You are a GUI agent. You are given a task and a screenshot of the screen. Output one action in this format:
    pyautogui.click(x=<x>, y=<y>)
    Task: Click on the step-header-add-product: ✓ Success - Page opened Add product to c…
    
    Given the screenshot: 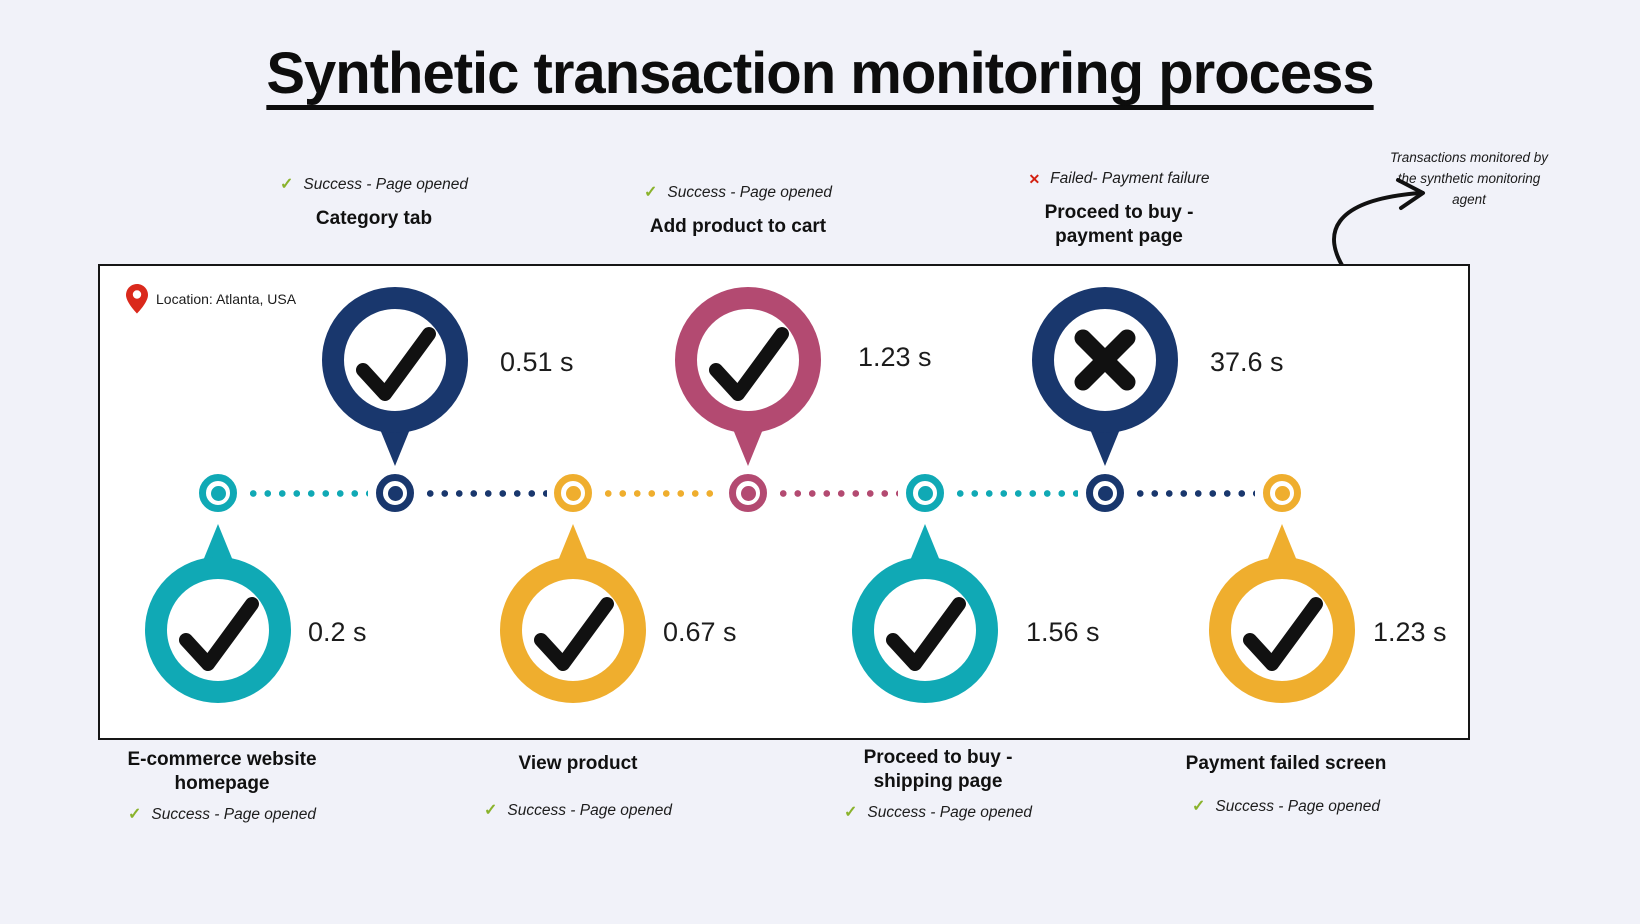 What is the action you would take?
    pyautogui.click(x=738, y=211)
    